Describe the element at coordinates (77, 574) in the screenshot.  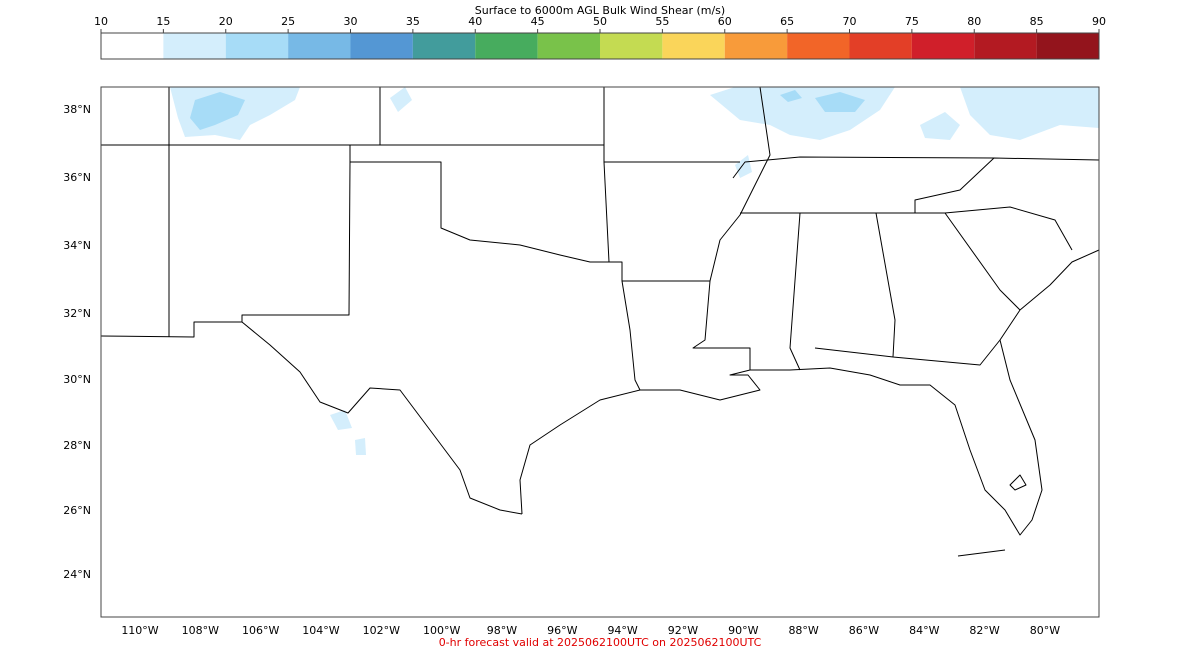
I see `latitude-label: 24°N` at that location.